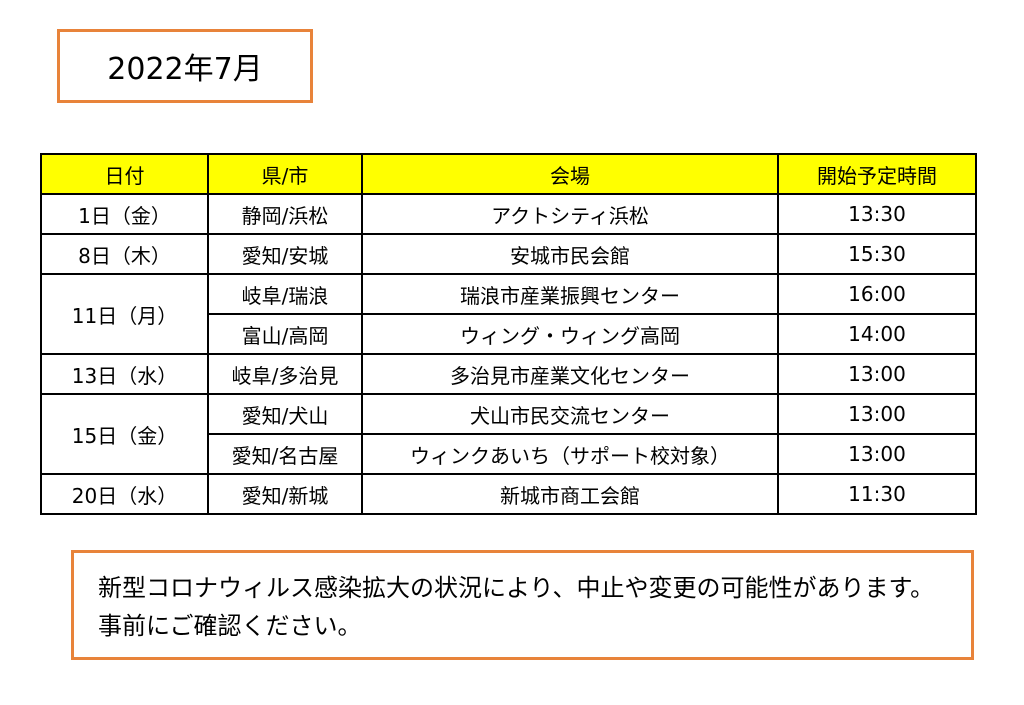 This screenshot has height=705, width=1024. Describe the element at coordinates (877, 214) in the screenshot. I see `time-cell: 13:30` at that location.